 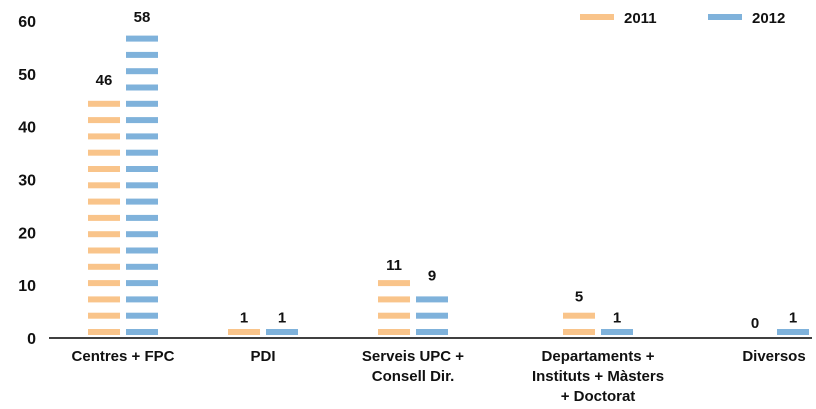 I want to click on x-category-label: Serveis UPC + Consell Dir., so click(x=413, y=366).